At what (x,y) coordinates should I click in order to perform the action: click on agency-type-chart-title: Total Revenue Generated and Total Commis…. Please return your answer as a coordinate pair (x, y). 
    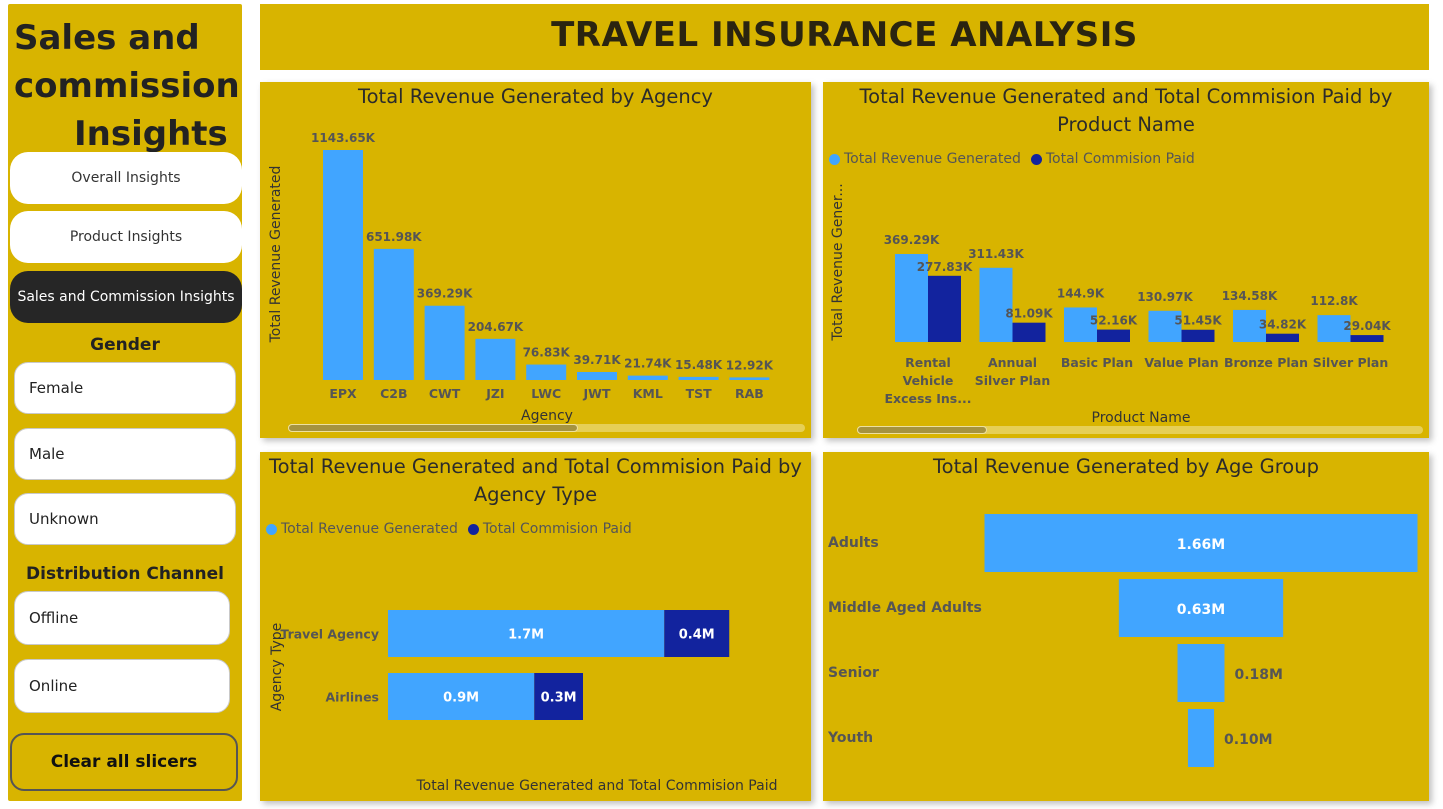
    Looking at the image, I should click on (535, 480).